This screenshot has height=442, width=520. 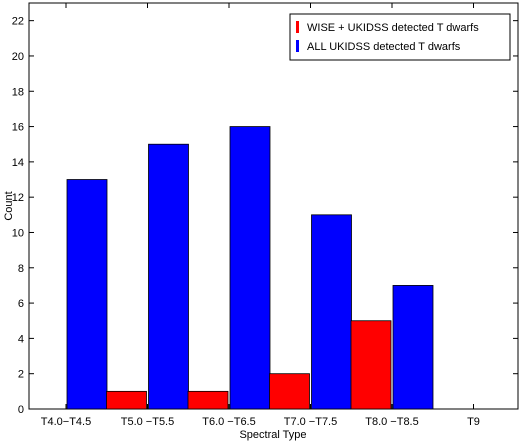 What do you see at coordinates (21, 304) in the screenshot?
I see `y-tick-label-6: 6` at bounding box center [21, 304].